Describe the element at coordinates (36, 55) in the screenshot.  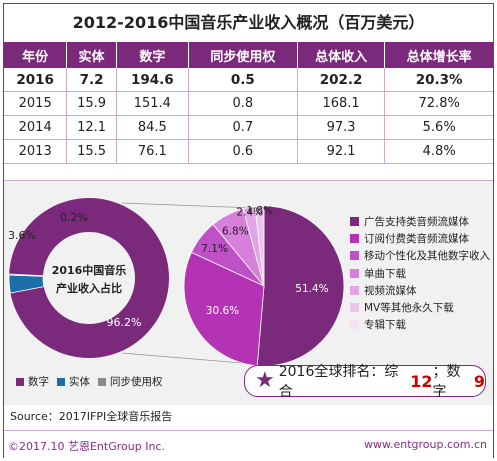
I see `table-header-cell: 年份` at that location.